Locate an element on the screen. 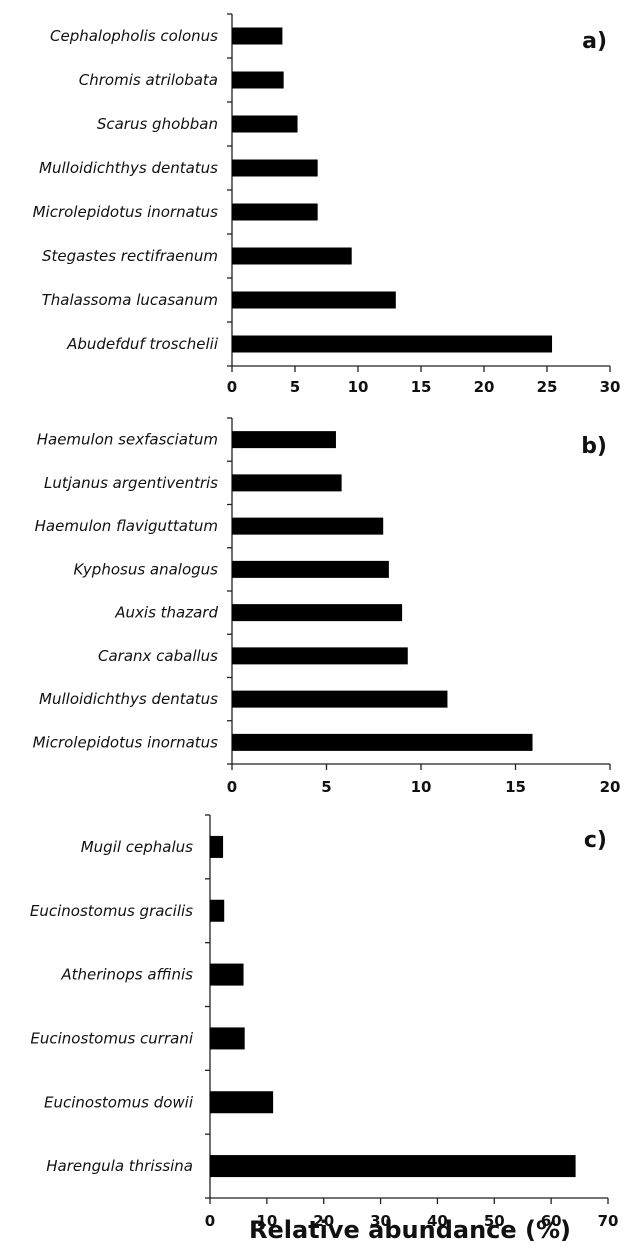 This screenshot has width=629, height=1248. category-label: Auxis thazard is located at coordinates (166, 613).